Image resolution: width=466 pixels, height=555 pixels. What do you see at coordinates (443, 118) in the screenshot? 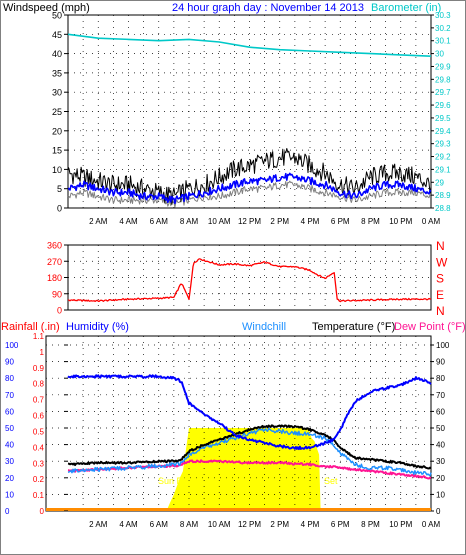
I see `barometer-tick-label: 29.5` at bounding box center [443, 118].